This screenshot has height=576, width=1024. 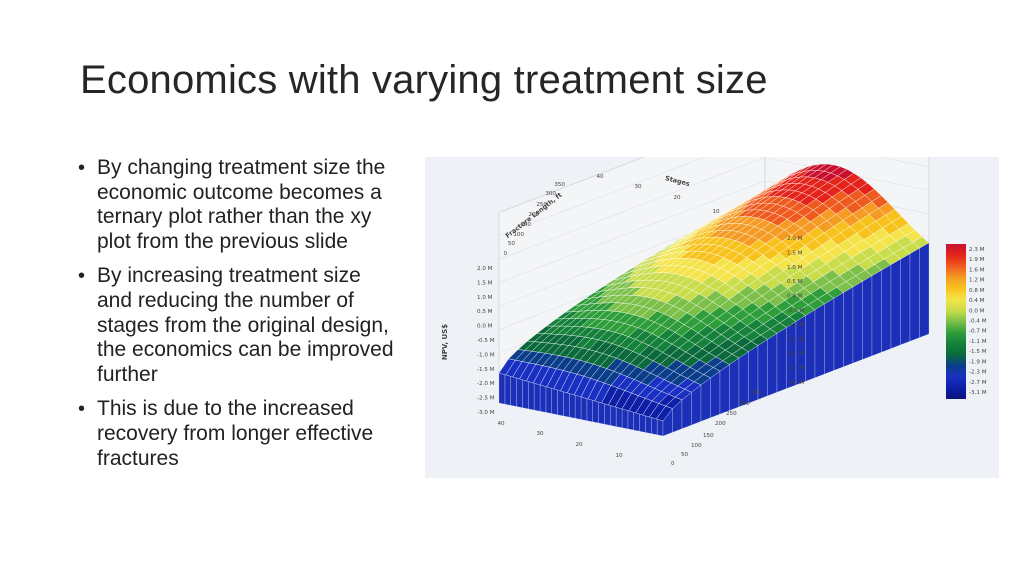 What do you see at coordinates (956, 321) in the screenshot?
I see `colorbar` at bounding box center [956, 321].